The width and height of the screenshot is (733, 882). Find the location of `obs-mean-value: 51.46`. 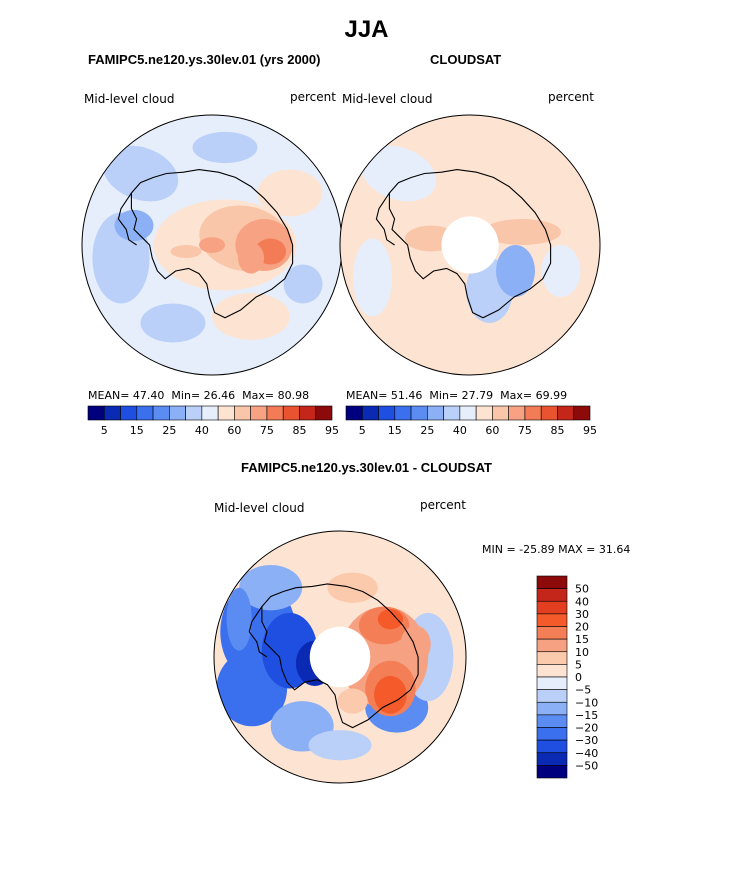

obs-mean-value: 51.46 is located at coordinates (406, 395).